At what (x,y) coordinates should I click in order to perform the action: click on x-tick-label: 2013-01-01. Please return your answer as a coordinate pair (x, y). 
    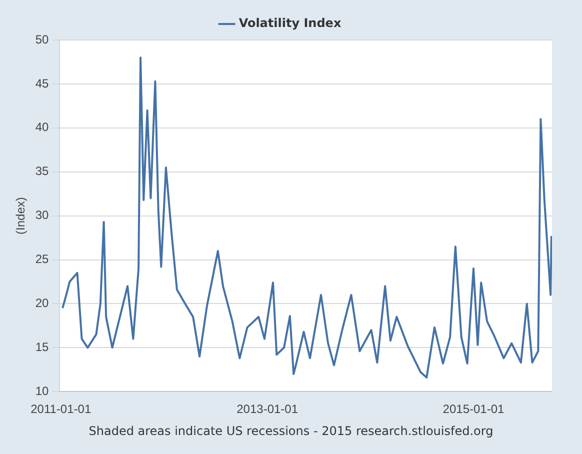
    Looking at the image, I should click on (267, 409).